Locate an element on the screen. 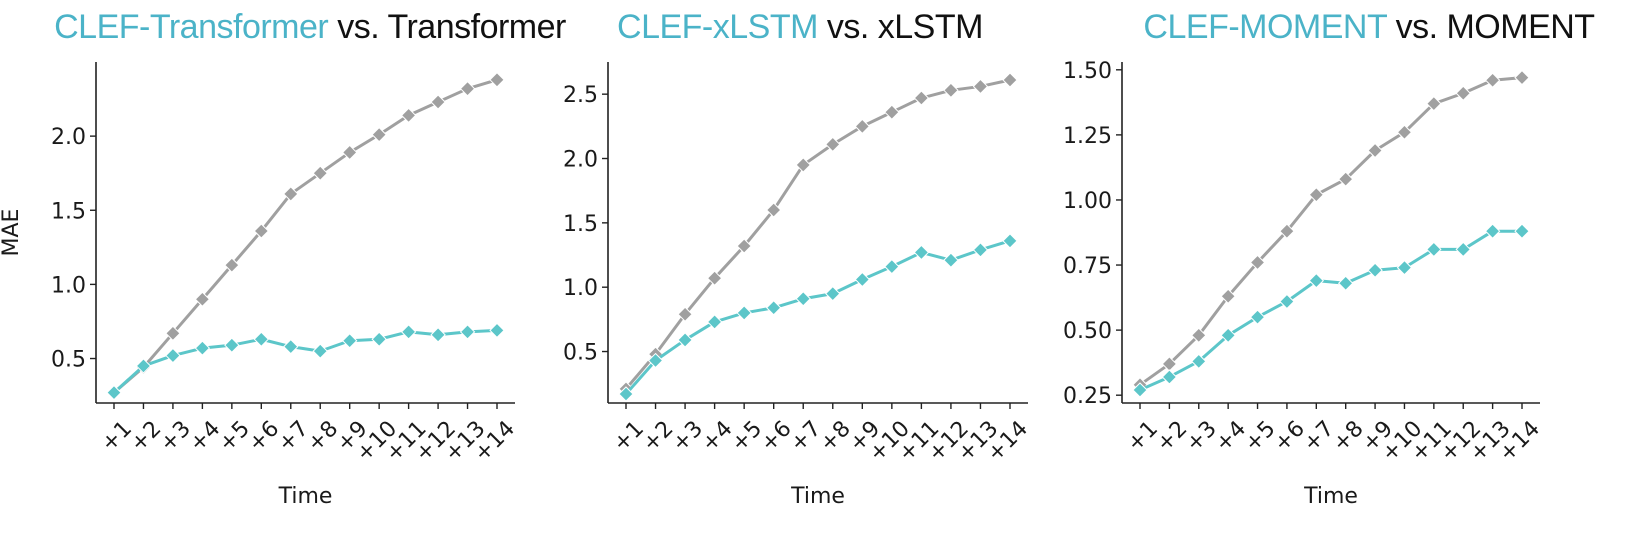 The width and height of the screenshot is (1643, 535). chart-title-highlight: CLEF-MOMENT is located at coordinates (1265, 27).